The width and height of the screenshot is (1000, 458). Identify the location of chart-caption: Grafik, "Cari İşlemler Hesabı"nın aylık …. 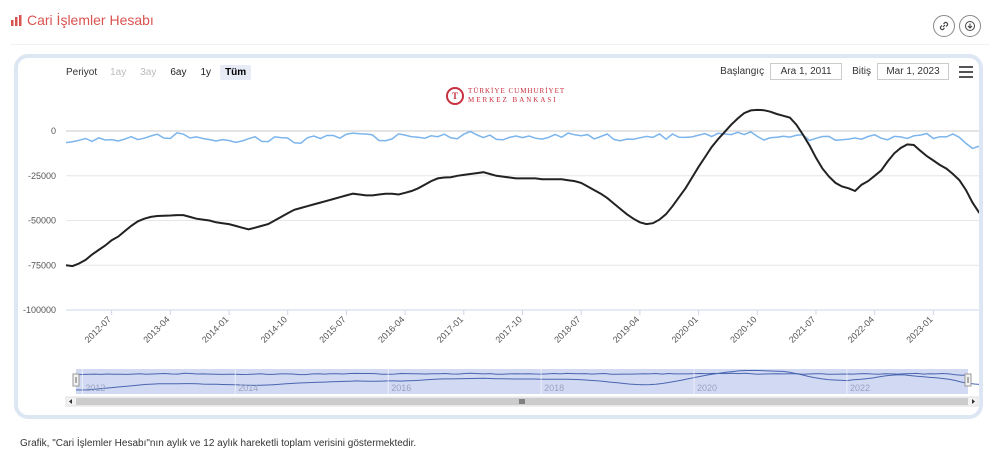
(218, 443).